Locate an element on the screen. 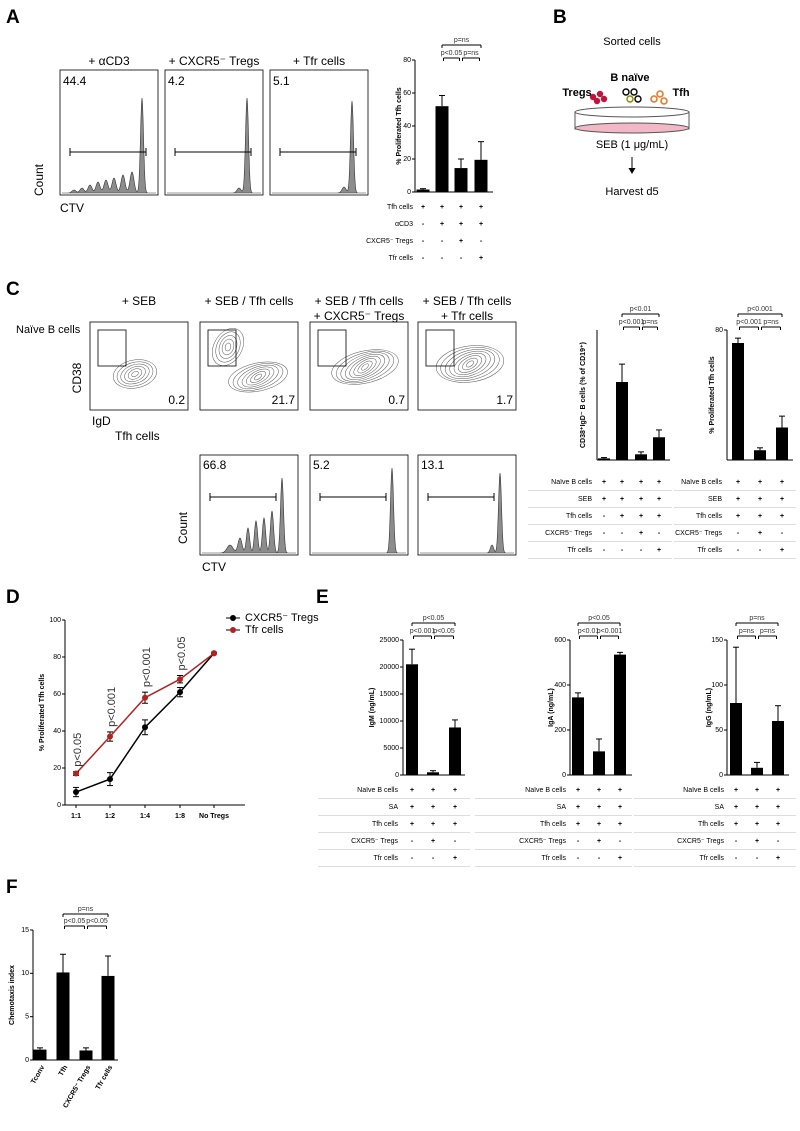 This screenshot has width=800, height=1131. b-cell is located at coordinates (630, 99).